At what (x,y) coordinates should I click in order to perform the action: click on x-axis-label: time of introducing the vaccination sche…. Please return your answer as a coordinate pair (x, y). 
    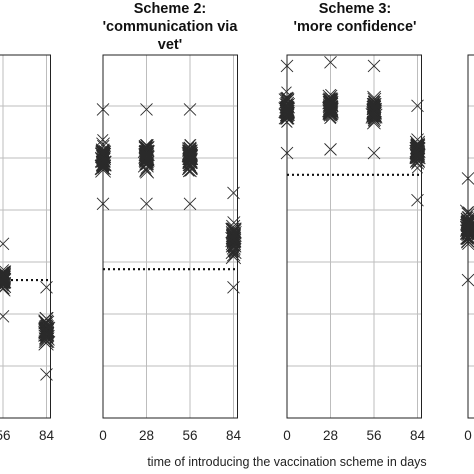
    Looking at the image, I should click on (286, 462).